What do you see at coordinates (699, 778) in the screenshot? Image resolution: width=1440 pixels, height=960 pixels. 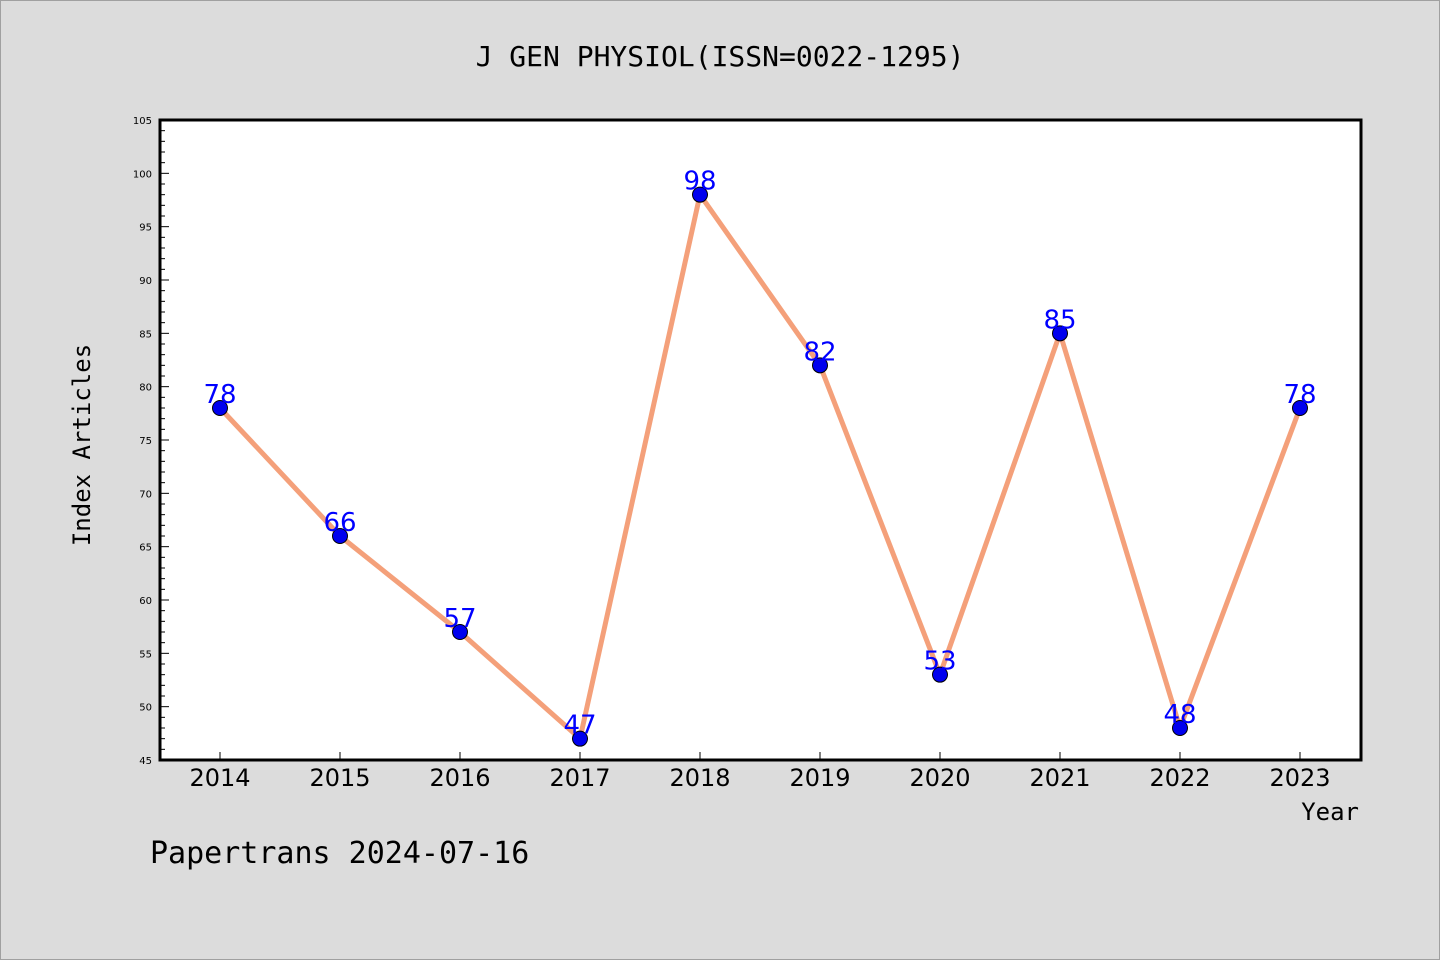 I see `x-tick-label: 2018` at bounding box center [699, 778].